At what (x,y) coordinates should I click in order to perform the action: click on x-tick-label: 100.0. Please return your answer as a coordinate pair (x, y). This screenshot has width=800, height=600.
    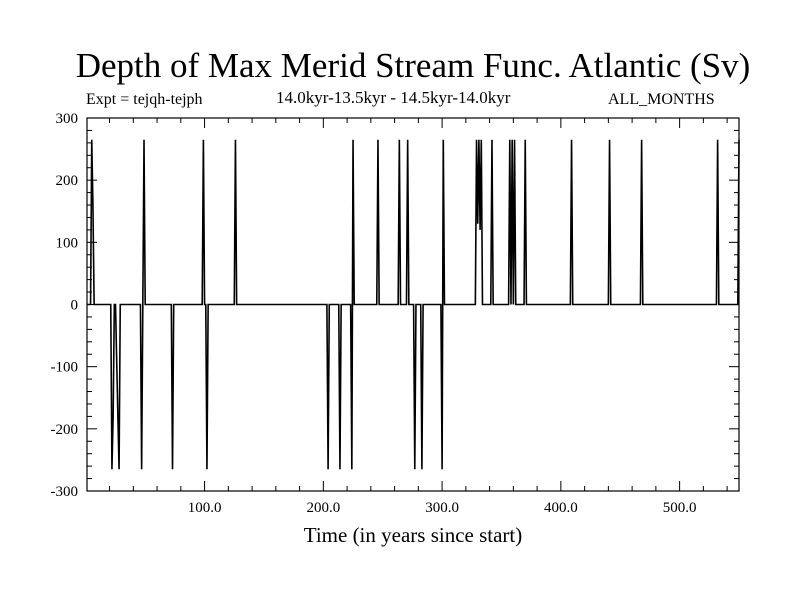
    Looking at the image, I should click on (205, 508).